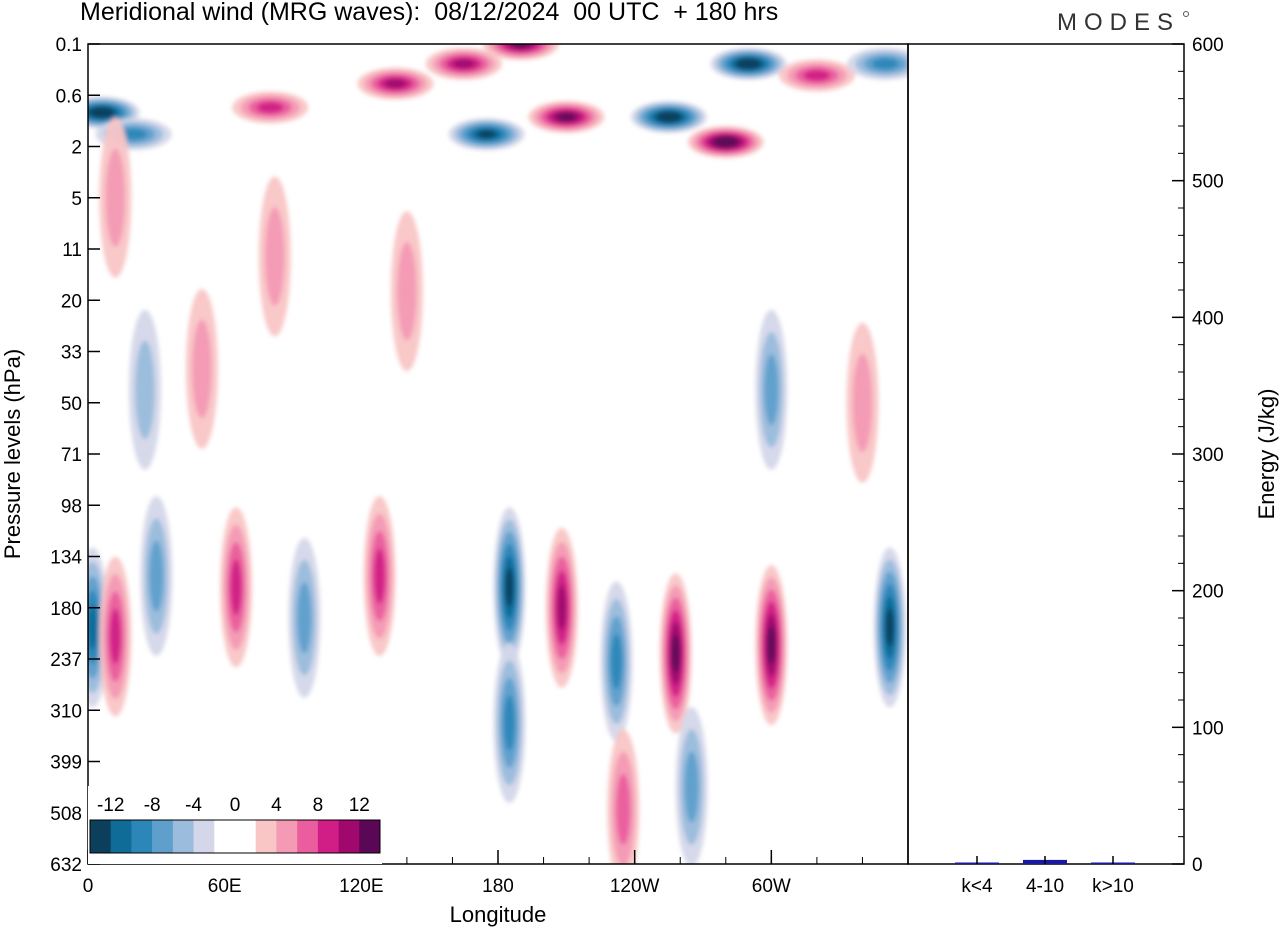 Image resolution: width=1280 pixels, height=930 pixels. I want to click on y-axis-label: Pressure levels (hPa), so click(12, 454).